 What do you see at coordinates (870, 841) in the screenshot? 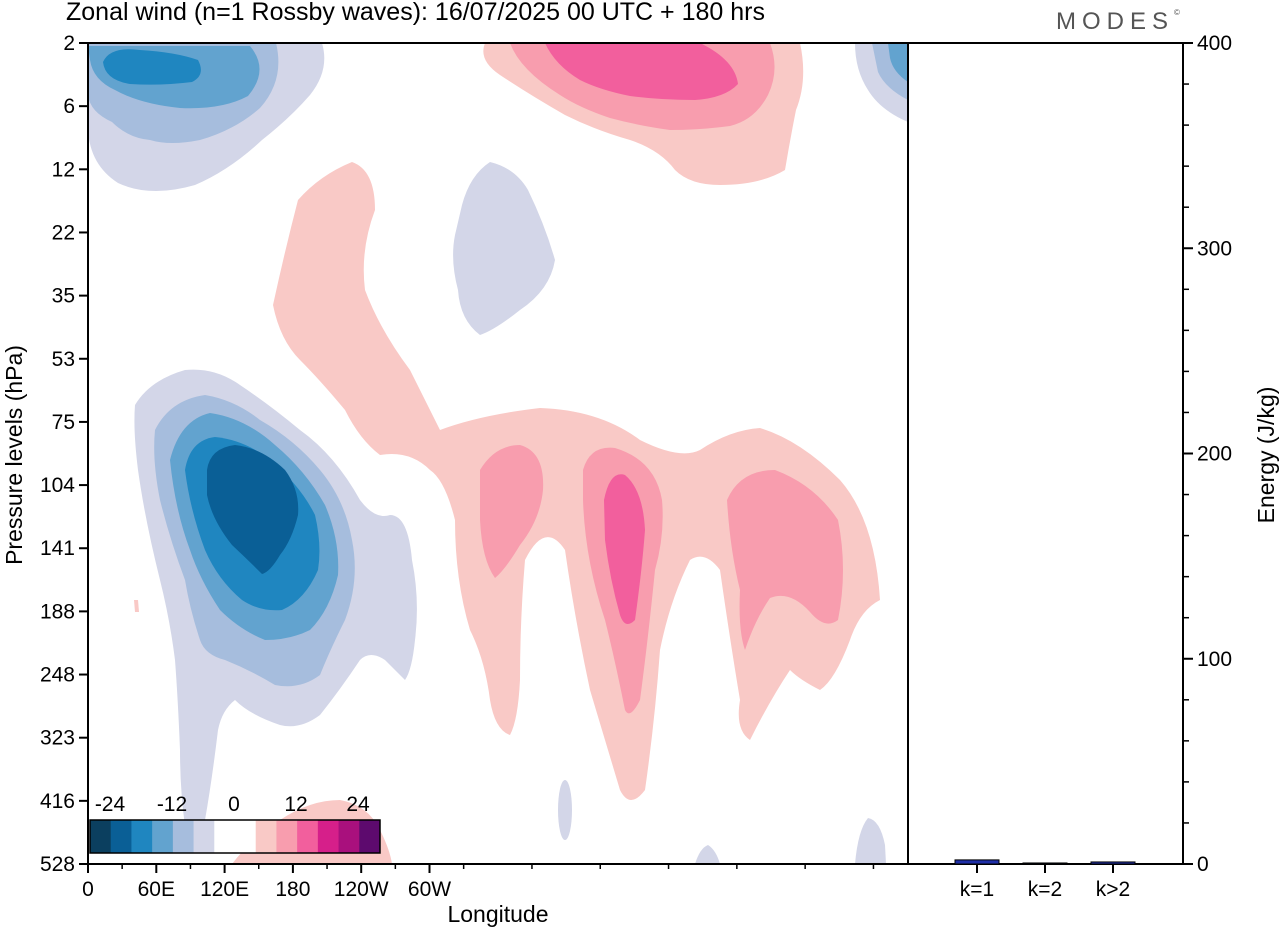
I see `contour-neg-blob-c` at bounding box center [870, 841].